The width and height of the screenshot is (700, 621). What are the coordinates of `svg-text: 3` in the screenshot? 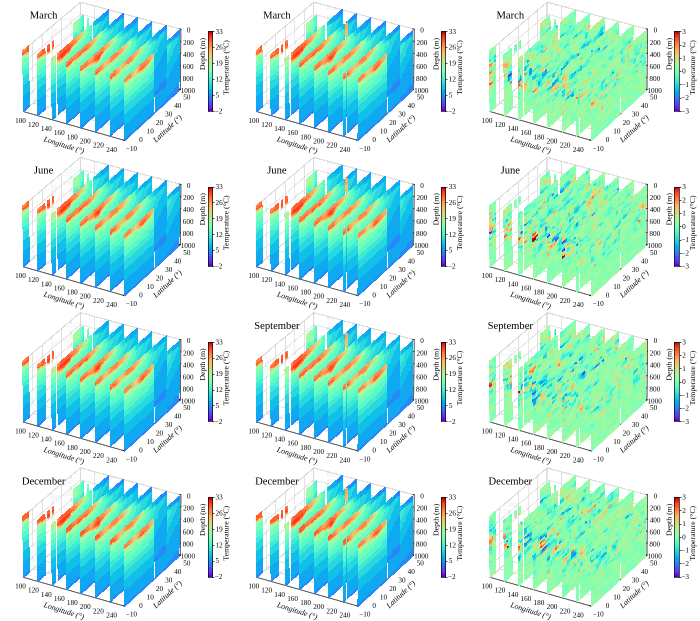 It's located at (684, 32).